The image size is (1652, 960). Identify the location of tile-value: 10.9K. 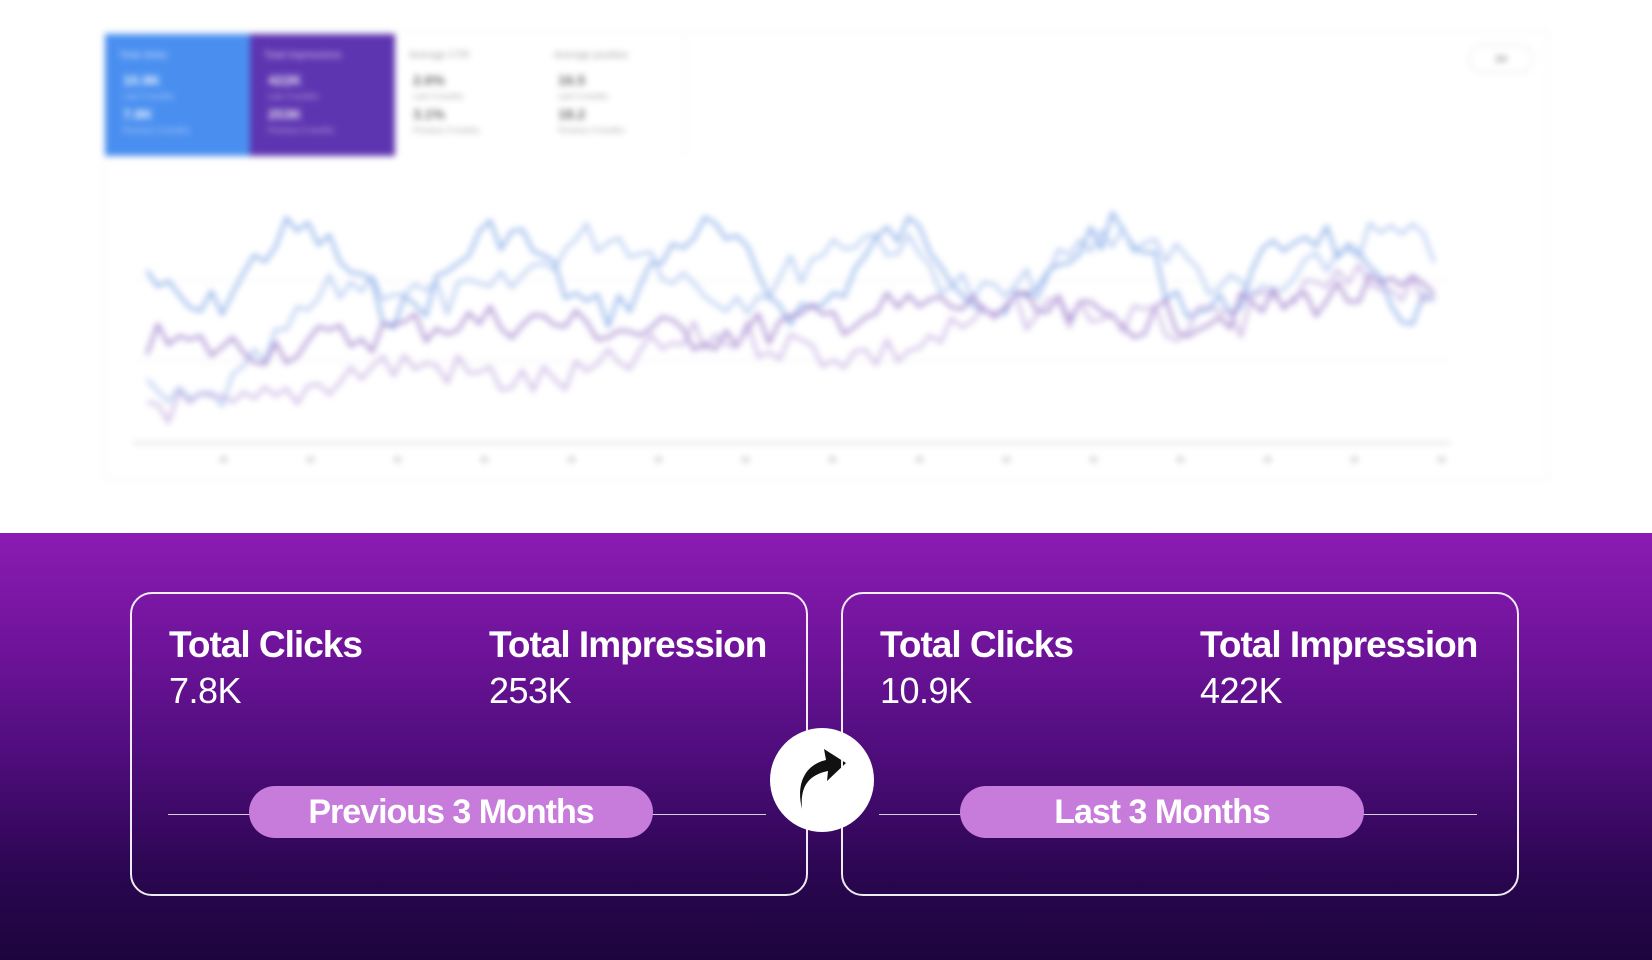
(142, 80).